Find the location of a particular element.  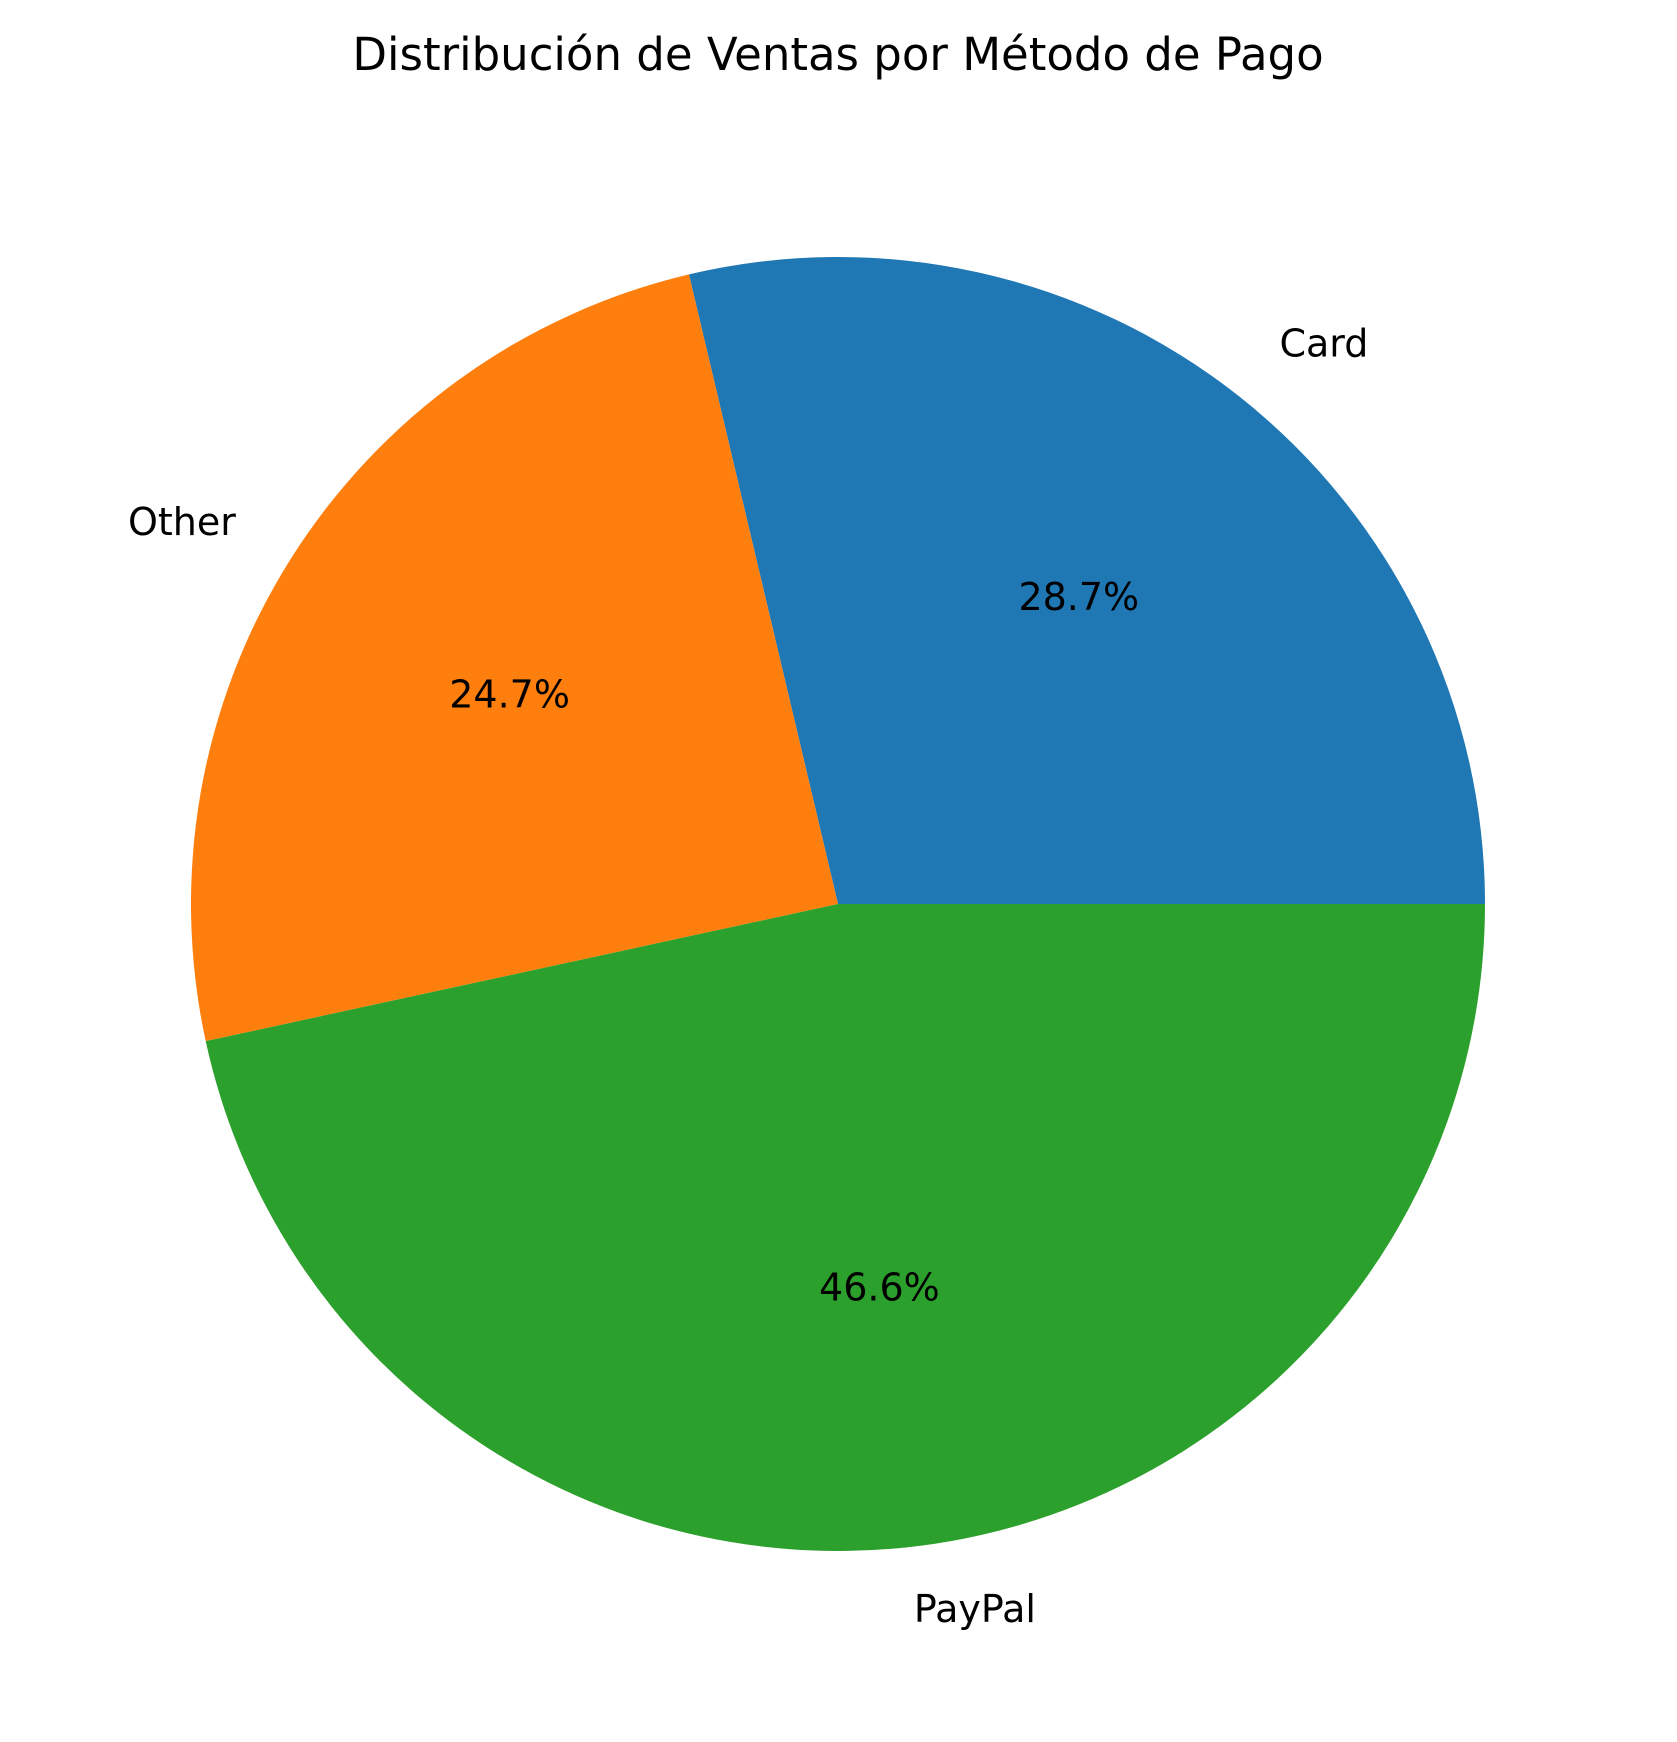

slice-label-paypal: PayPal is located at coordinates (975, 1609).